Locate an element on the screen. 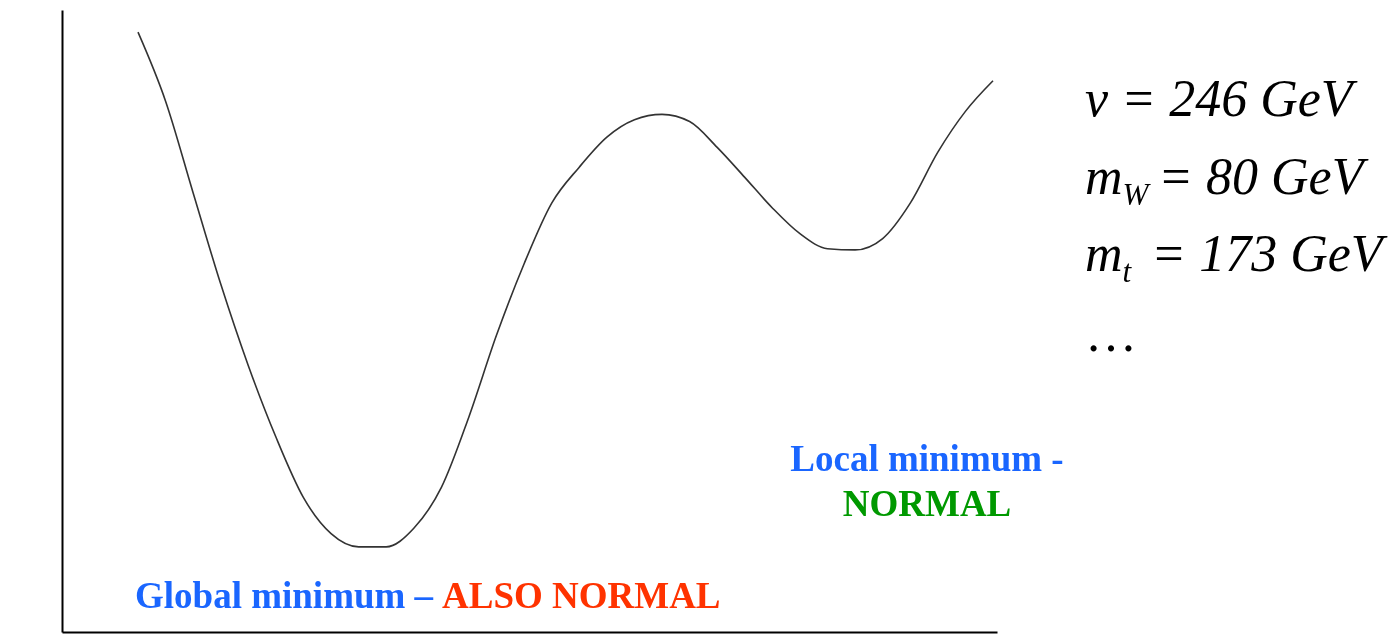 This screenshot has height=642, width=1397. text: v = 246 GeV is located at coordinates (1221, 98).